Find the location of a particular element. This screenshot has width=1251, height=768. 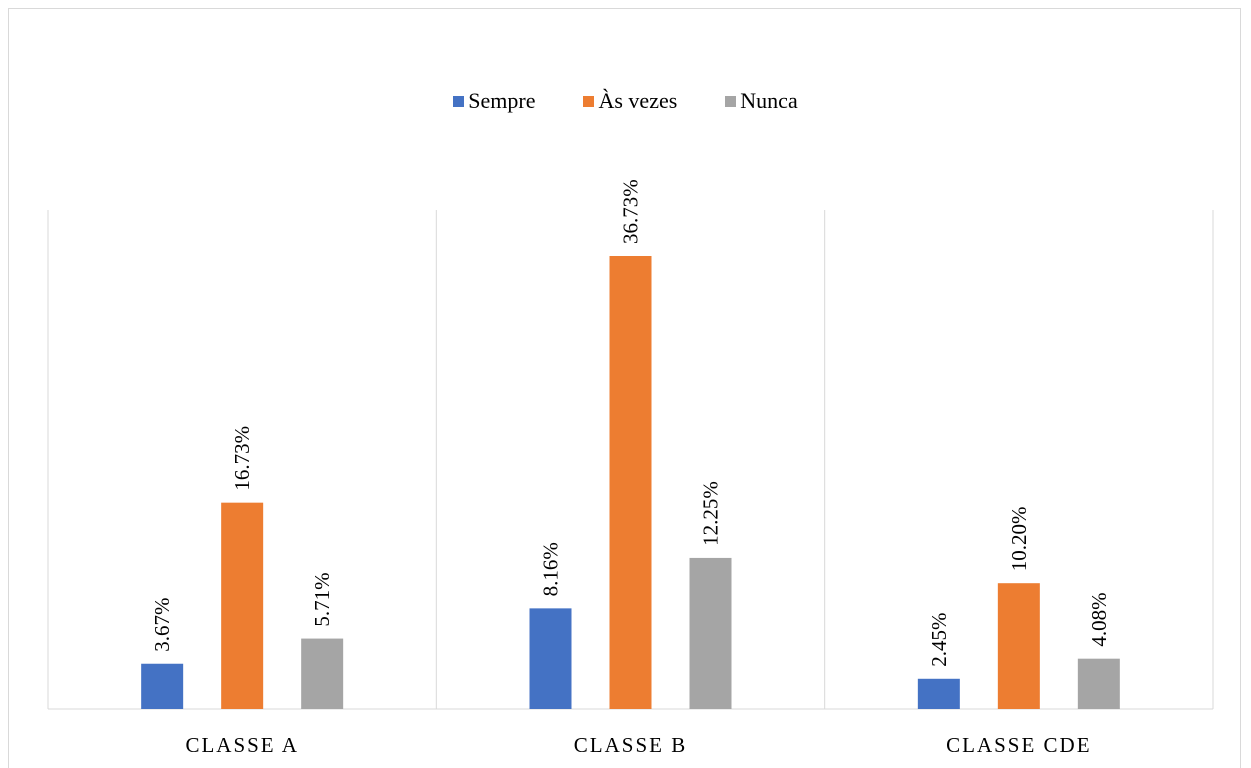

bar--s-vezes-1 is located at coordinates (242, 605).